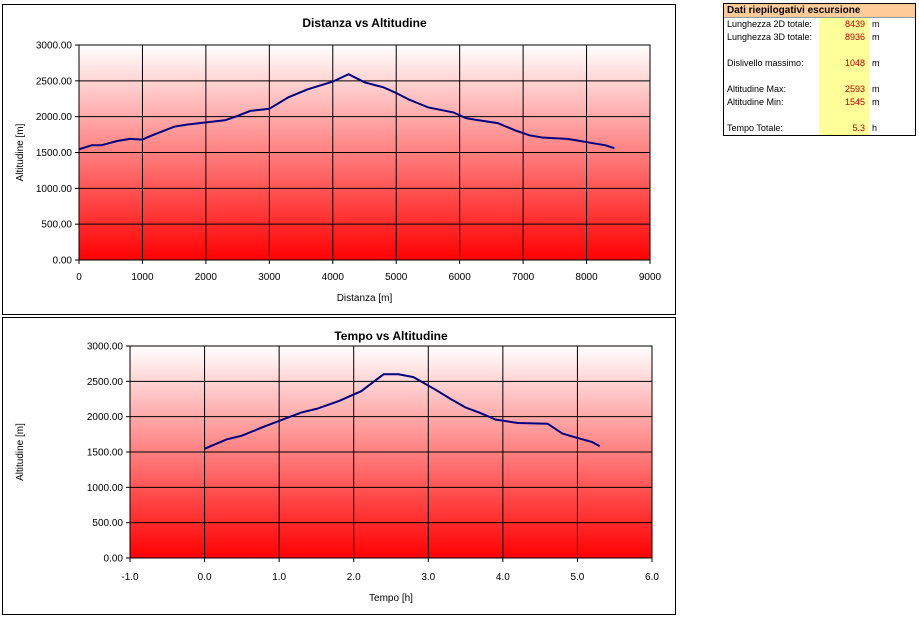 The height and width of the screenshot is (619, 919). Describe the element at coordinates (757, 89) in the screenshot. I see `summary-label: Altitudine Max:` at that location.